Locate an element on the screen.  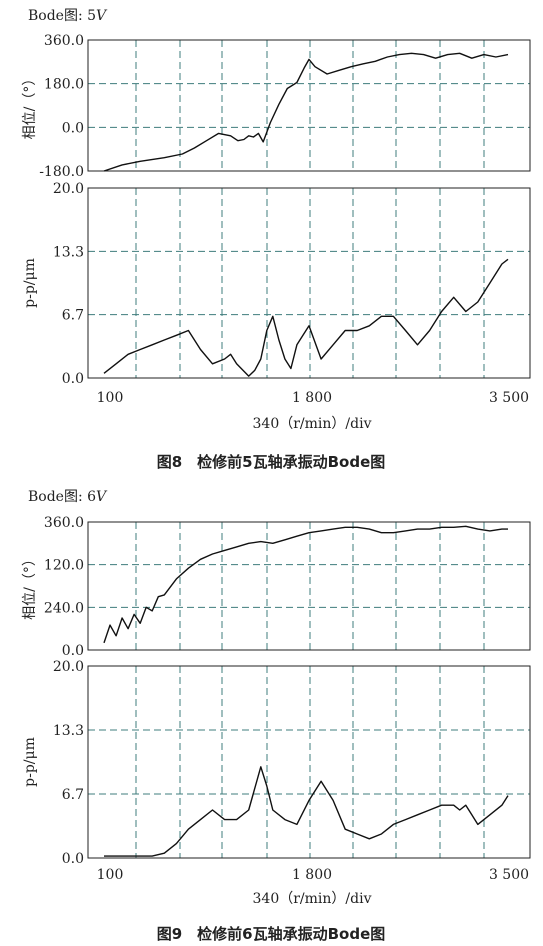
phase-panel: 360.0 180.0 0.0 -180.0 相位/（°） is located at coordinates (276, 106).